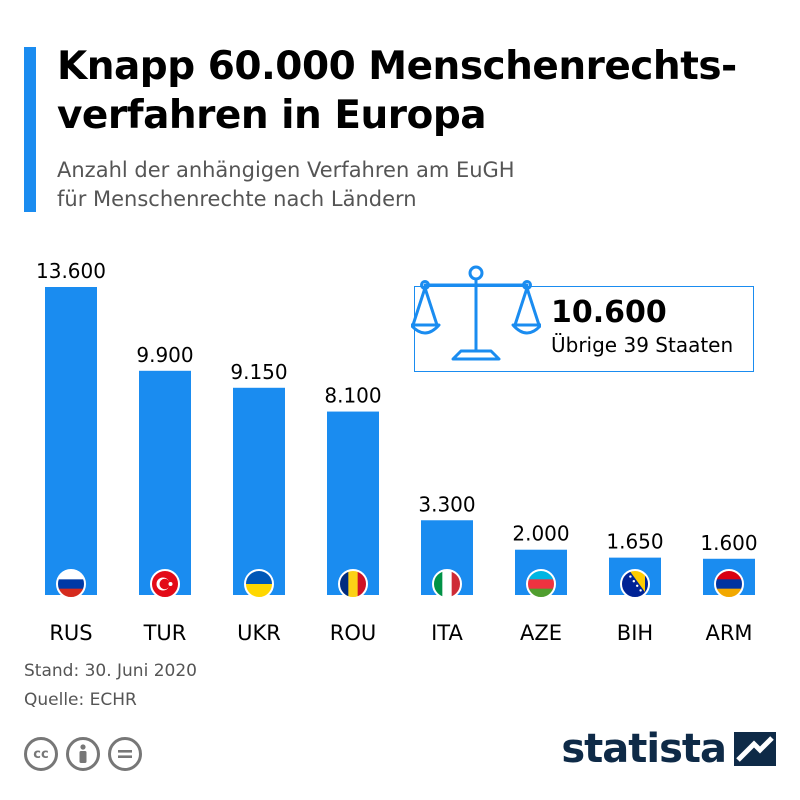 This screenshot has height=800, width=800. I want to click on others-callout-box: 10.600 Übrige 39 Staaten, so click(582, 318).